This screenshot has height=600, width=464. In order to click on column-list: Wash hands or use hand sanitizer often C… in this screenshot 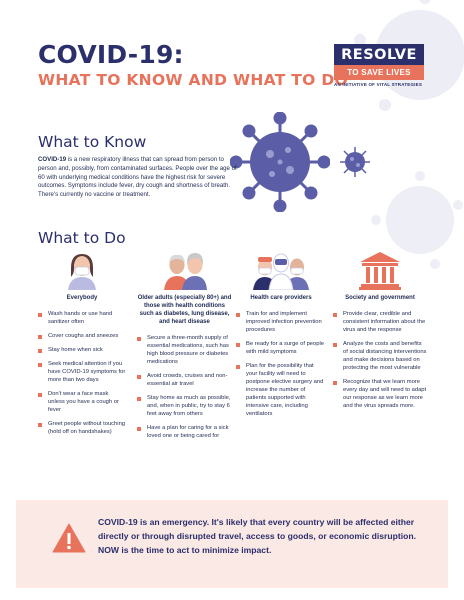, I will do `click(82, 373)`.